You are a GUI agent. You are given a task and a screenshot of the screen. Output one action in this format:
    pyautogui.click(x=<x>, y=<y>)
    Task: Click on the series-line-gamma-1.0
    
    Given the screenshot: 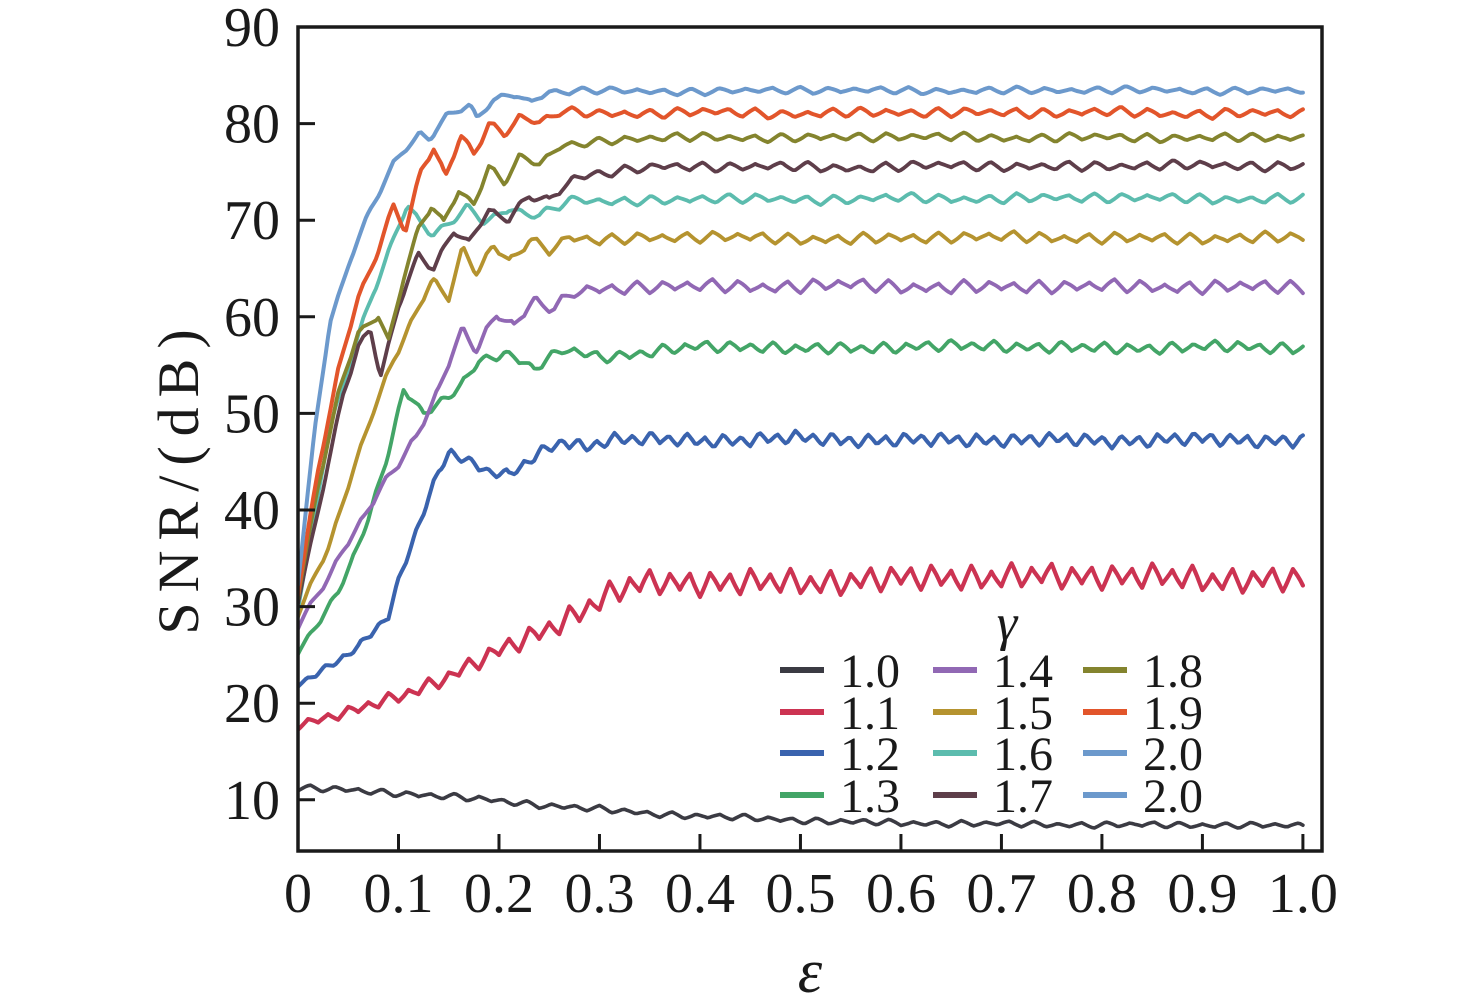 What is the action you would take?
    pyautogui.click(x=801, y=806)
    